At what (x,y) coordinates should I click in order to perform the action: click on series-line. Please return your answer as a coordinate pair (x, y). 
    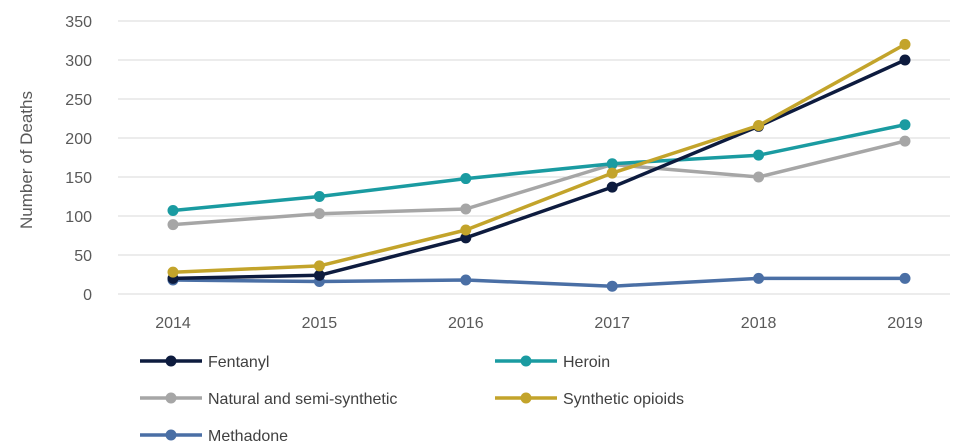
    Looking at the image, I should click on (539, 282).